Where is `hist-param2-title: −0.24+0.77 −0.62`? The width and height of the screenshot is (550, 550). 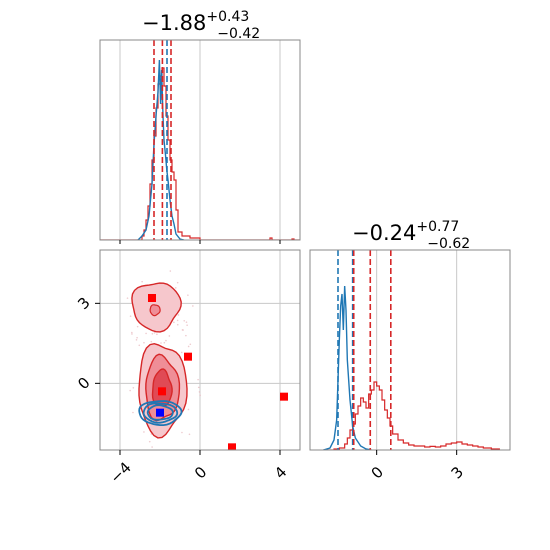 hist-param2-title: −0.24+0.77 −0.62 is located at coordinates (411, 235).